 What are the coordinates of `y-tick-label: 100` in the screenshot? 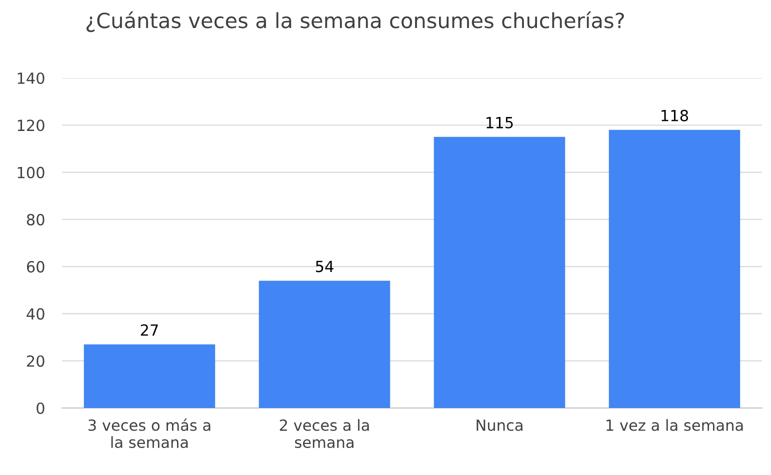 It's located at (31, 172).